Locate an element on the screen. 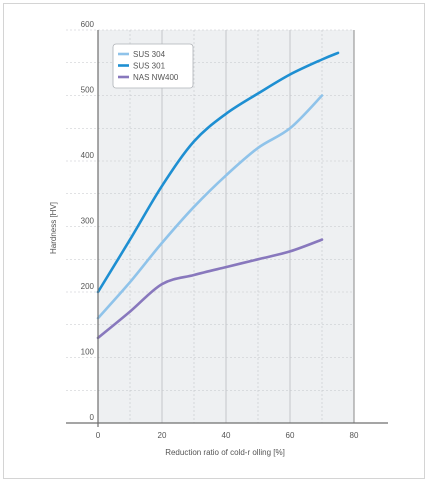  legend: SUS 304 SUS 301 NAS NW400 is located at coordinates (153, 66).